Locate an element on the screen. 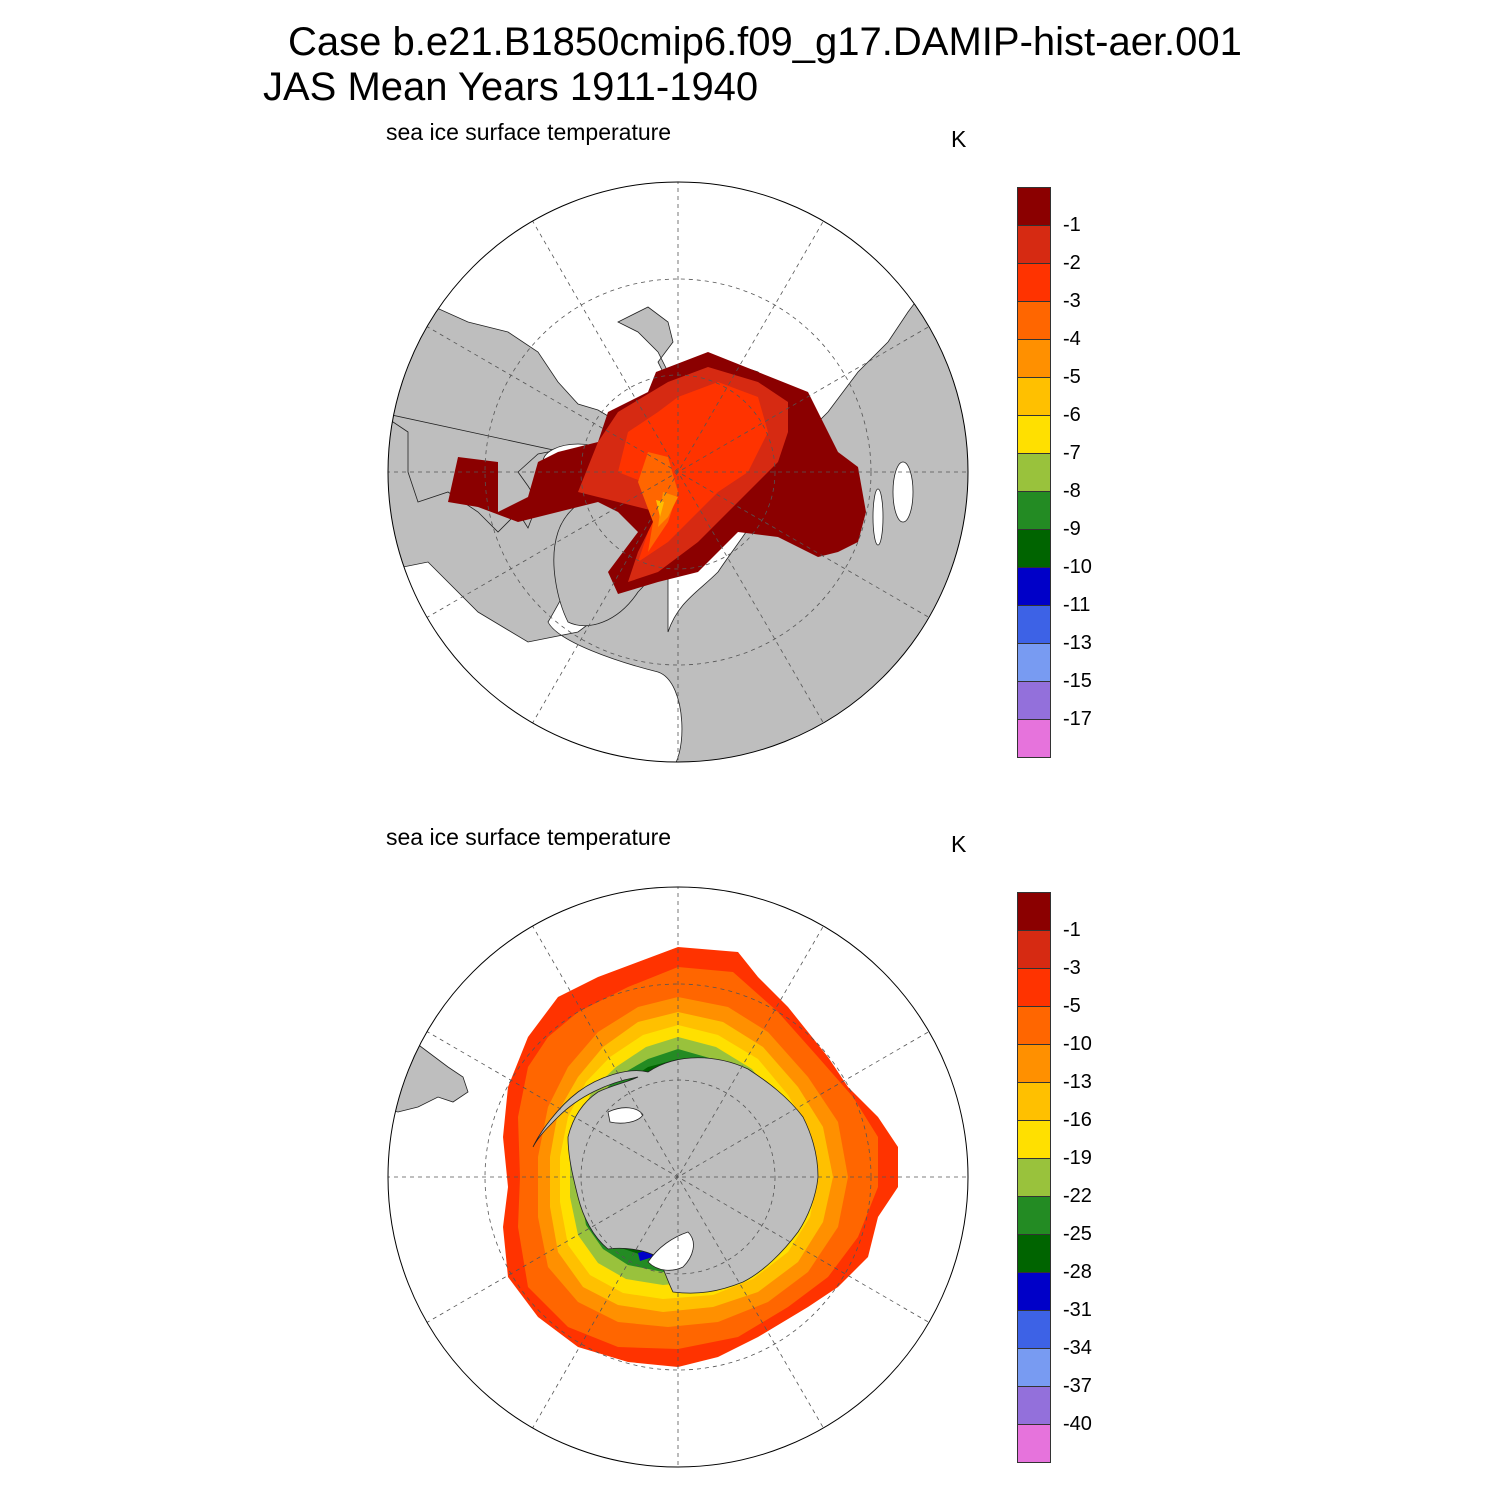 The image size is (1500, 1500). colorbar-tick-label: -15 is located at coordinates (1077, 681).